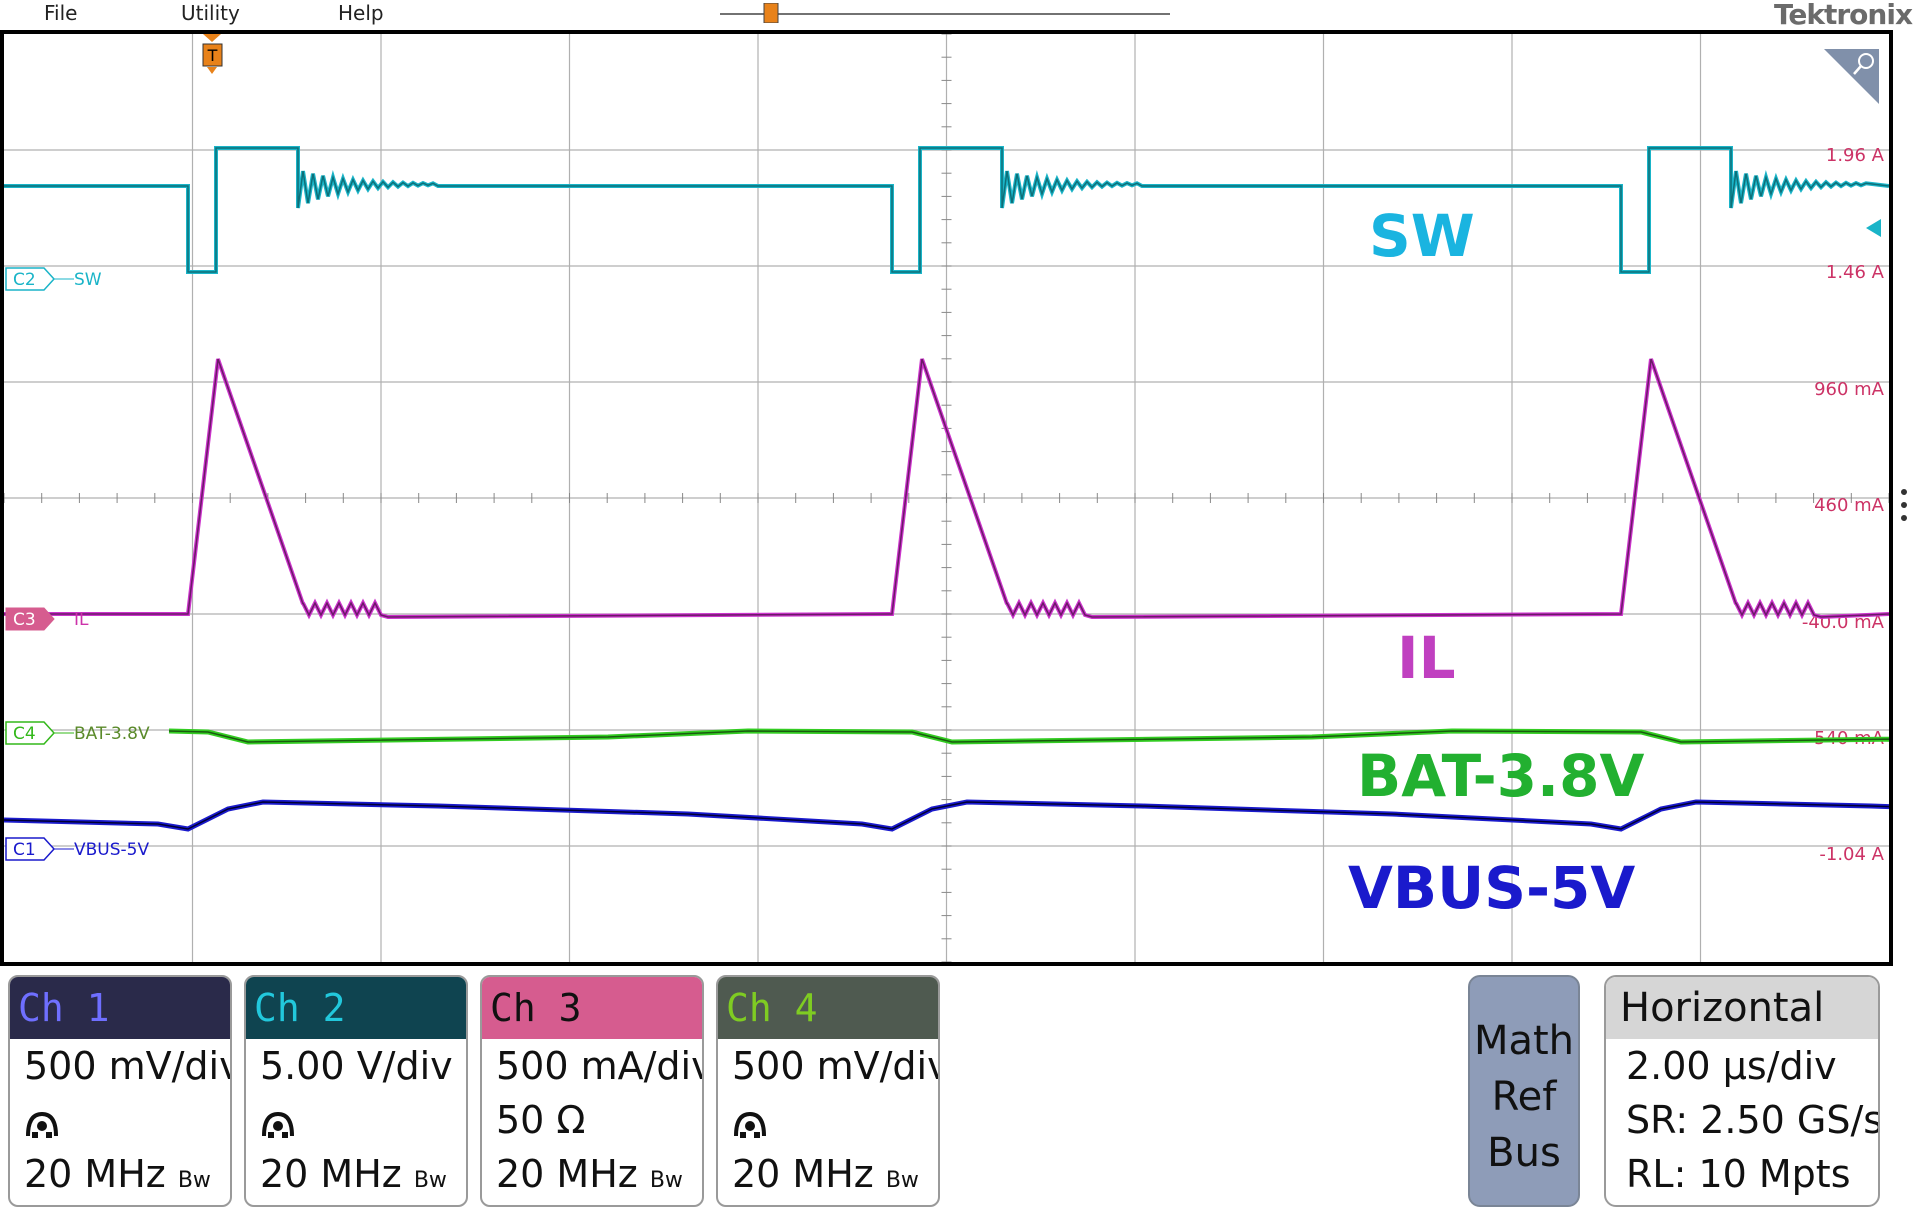 The height and width of the screenshot is (1215, 1920). What do you see at coordinates (24, 620) in the screenshot?
I see `channel-tag-c3-label: C3` at bounding box center [24, 620].